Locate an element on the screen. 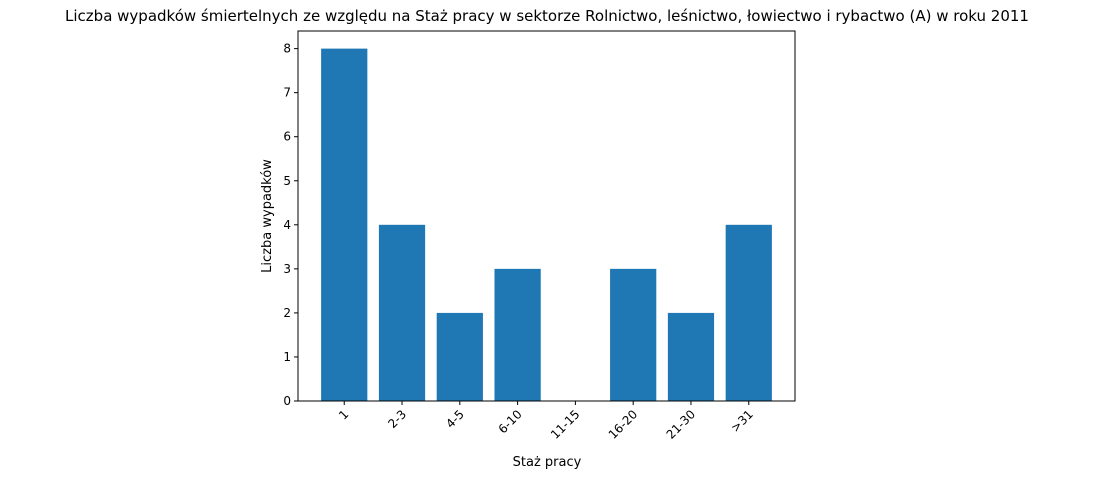 This screenshot has width=1094, height=478. y-axis: 0 1 2 3 4 5 6 7 8 is located at coordinates (290, 225).